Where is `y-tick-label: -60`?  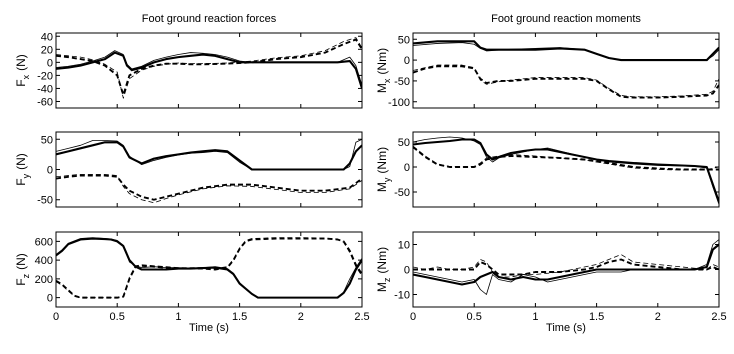 y-tick-label: -60 is located at coordinates (45, 102).